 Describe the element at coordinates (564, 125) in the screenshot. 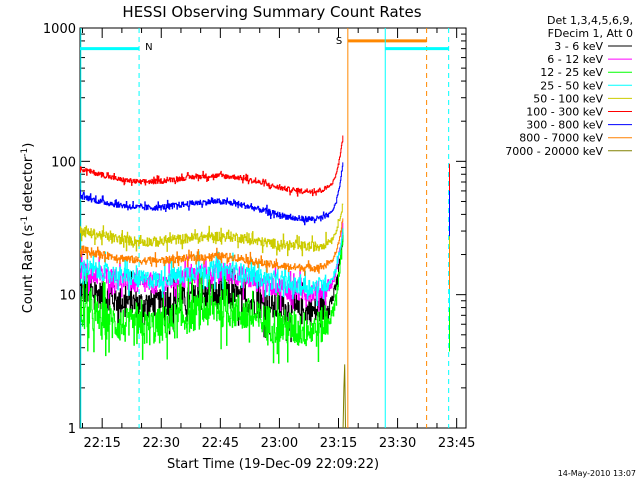

I see `legend-label: 300 - 800 keV` at that location.